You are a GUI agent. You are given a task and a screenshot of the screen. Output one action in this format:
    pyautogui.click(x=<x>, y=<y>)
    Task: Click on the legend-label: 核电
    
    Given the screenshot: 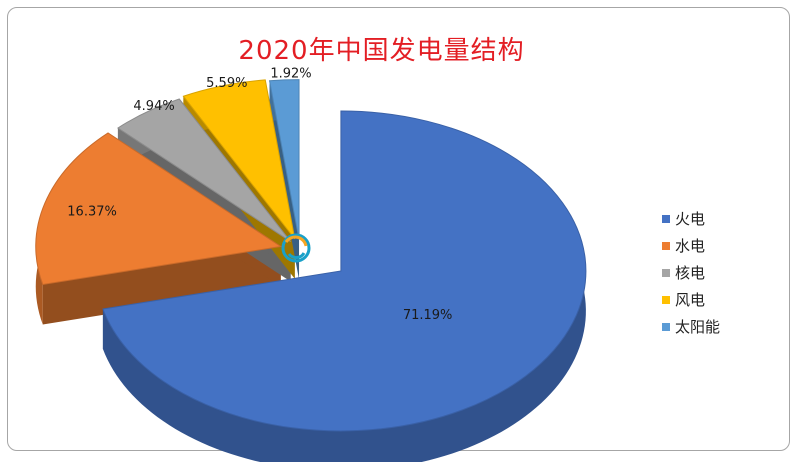 What is the action you would take?
    pyautogui.click(x=690, y=273)
    